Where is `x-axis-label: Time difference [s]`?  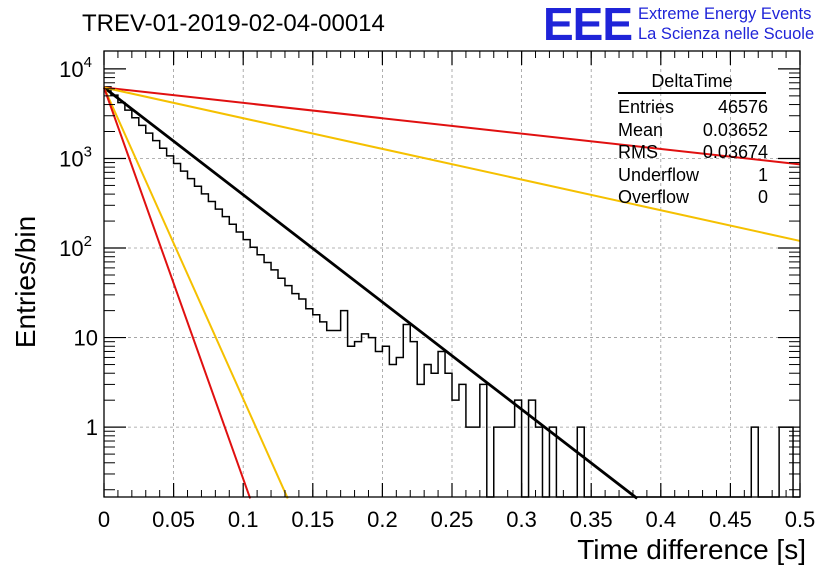 x-axis-label: Time difference [s] is located at coordinates (691, 549).